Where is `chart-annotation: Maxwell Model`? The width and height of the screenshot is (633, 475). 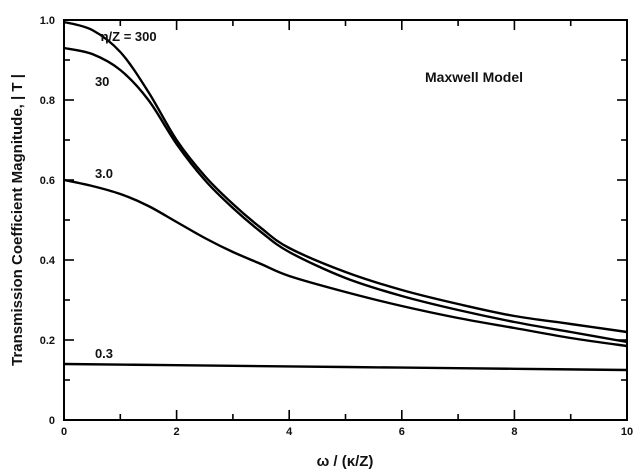 chart-annotation: Maxwell Model is located at coordinates (474, 77).